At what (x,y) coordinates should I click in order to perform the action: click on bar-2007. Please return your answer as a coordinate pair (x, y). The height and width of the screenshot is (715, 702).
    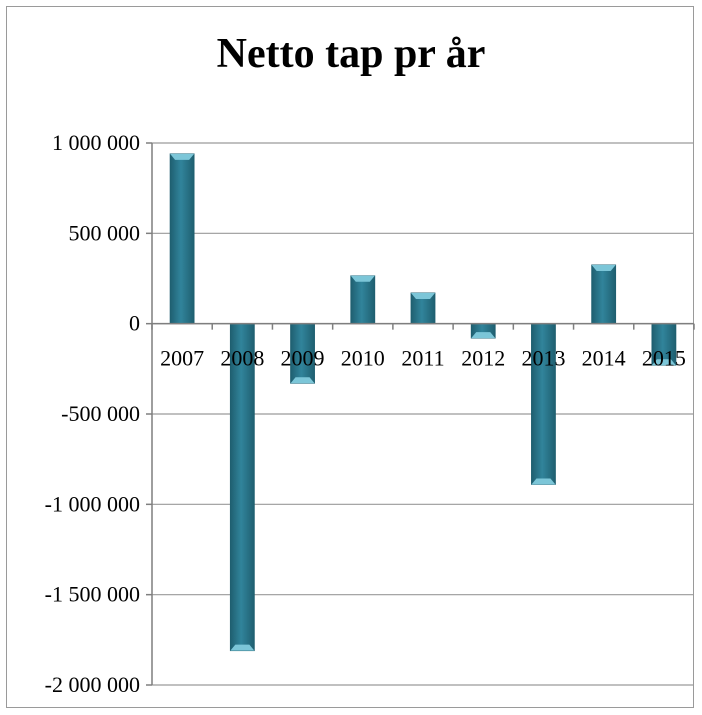
    Looking at the image, I should click on (182, 239).